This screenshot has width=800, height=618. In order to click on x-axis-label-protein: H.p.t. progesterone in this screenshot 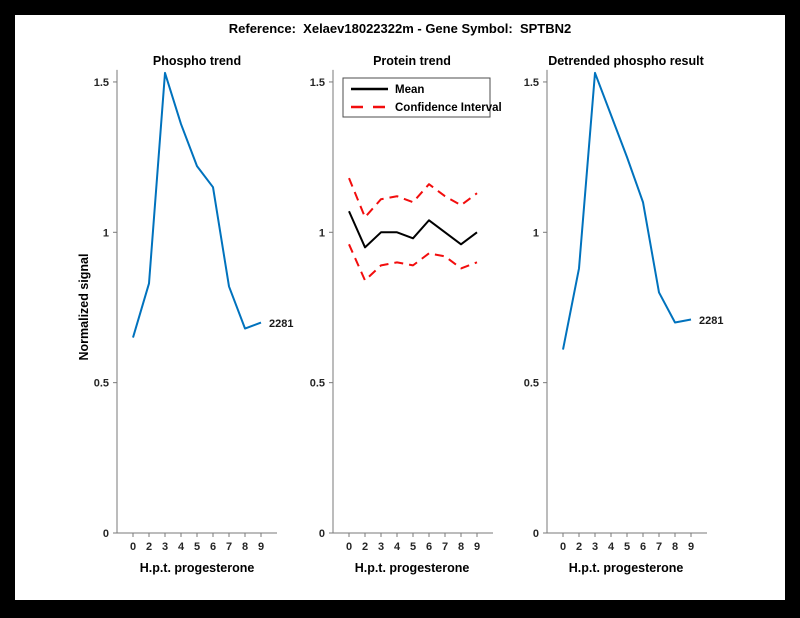, I will do `click(412, 568)`.